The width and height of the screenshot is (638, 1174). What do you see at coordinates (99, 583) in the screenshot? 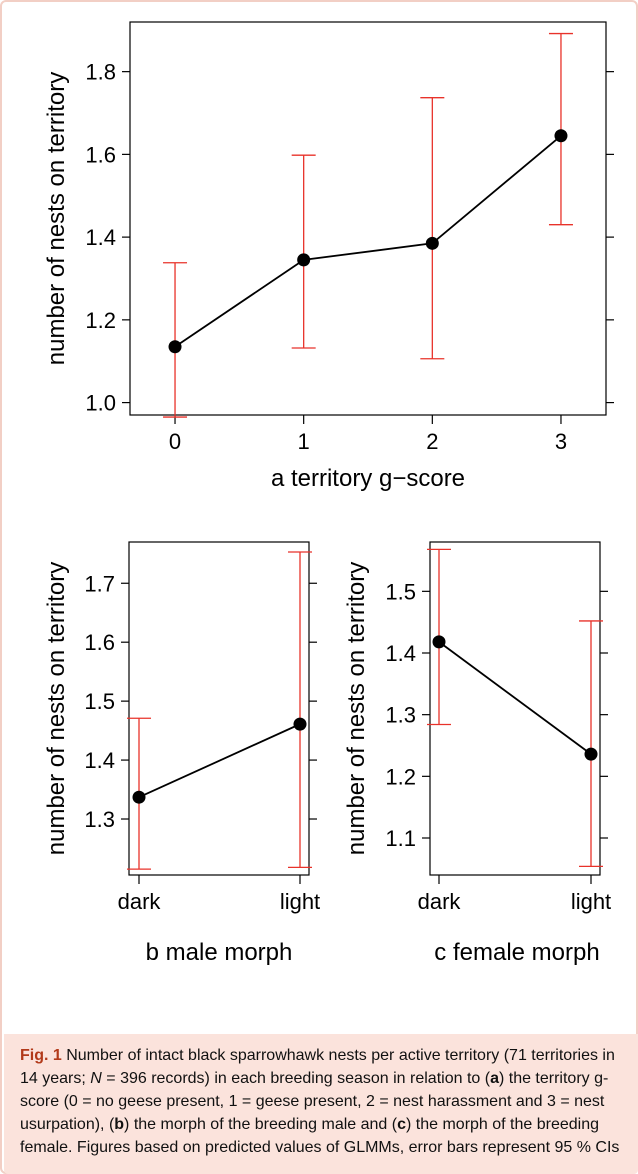
I see `panel-b-ytick-label: 1.7` at bounding box center [99, 583].